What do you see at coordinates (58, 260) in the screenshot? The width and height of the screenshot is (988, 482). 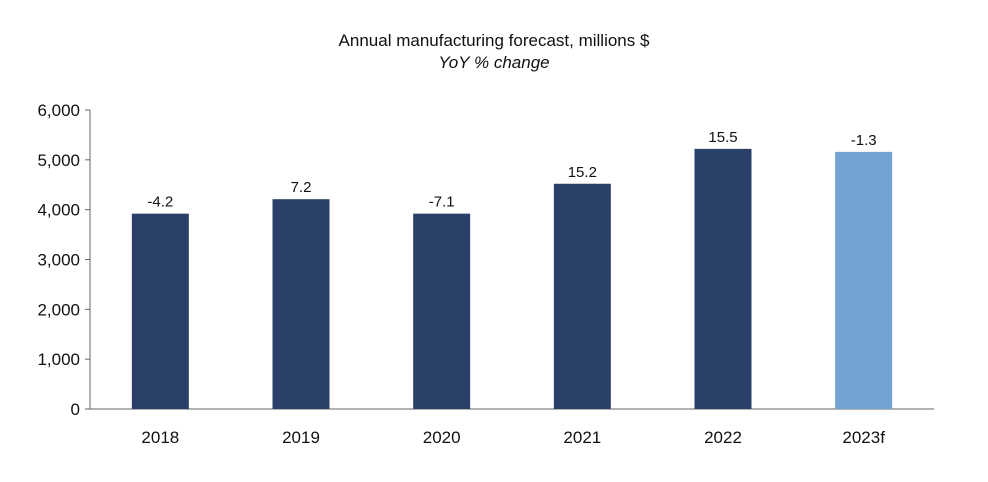 I see `y-tick-label: 3,000` at bounding box center [58, 260].